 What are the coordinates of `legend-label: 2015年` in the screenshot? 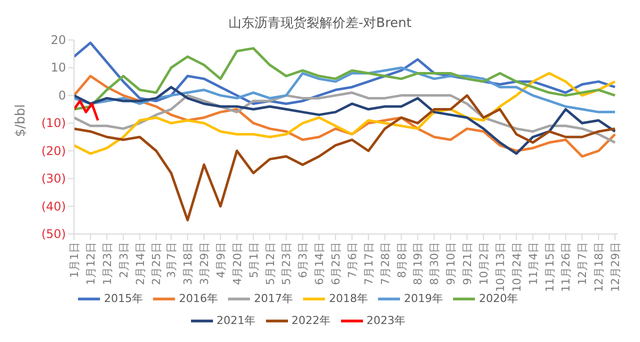 It's located at (123, 299).